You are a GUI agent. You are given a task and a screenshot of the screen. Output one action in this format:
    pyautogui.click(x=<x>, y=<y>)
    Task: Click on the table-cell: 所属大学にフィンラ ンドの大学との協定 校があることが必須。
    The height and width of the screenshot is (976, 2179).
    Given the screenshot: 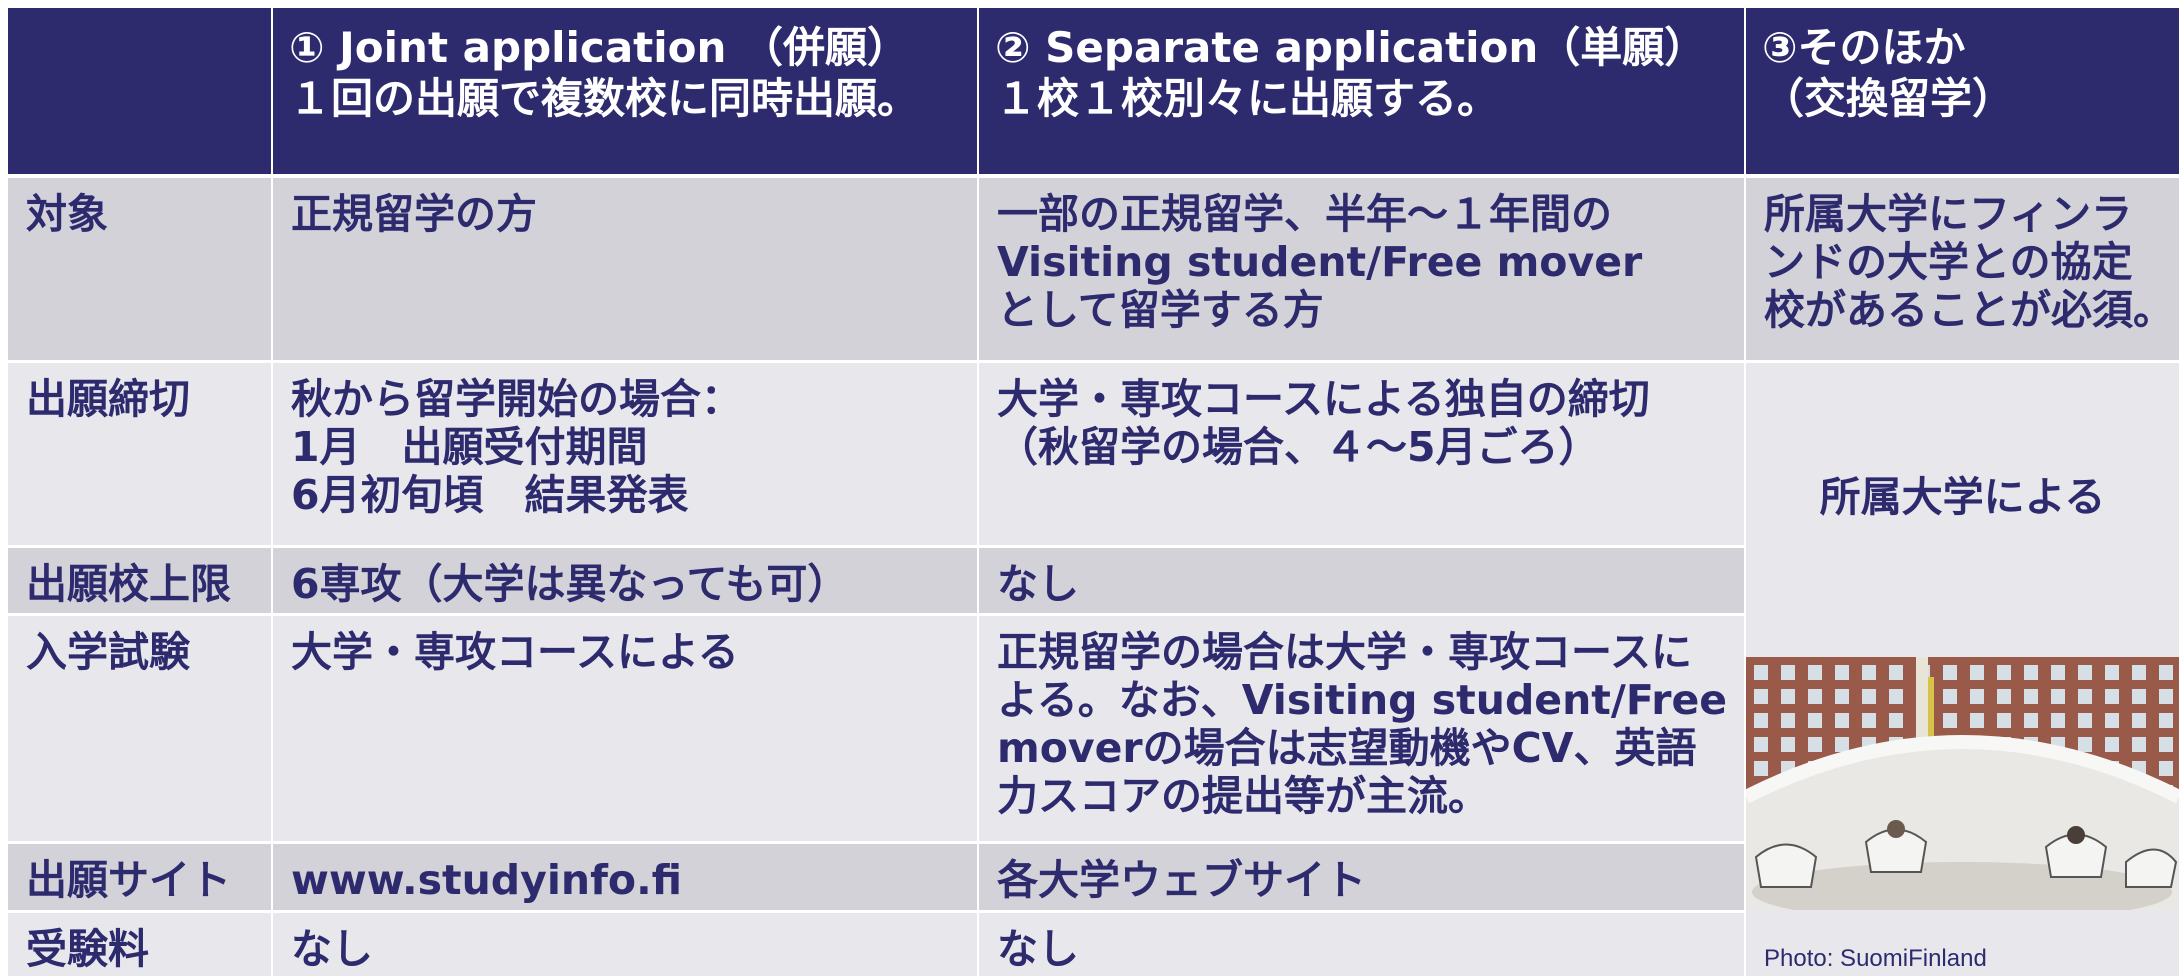 What is the action you would take?
    pyautogui.click(x=1962, y=269)
    